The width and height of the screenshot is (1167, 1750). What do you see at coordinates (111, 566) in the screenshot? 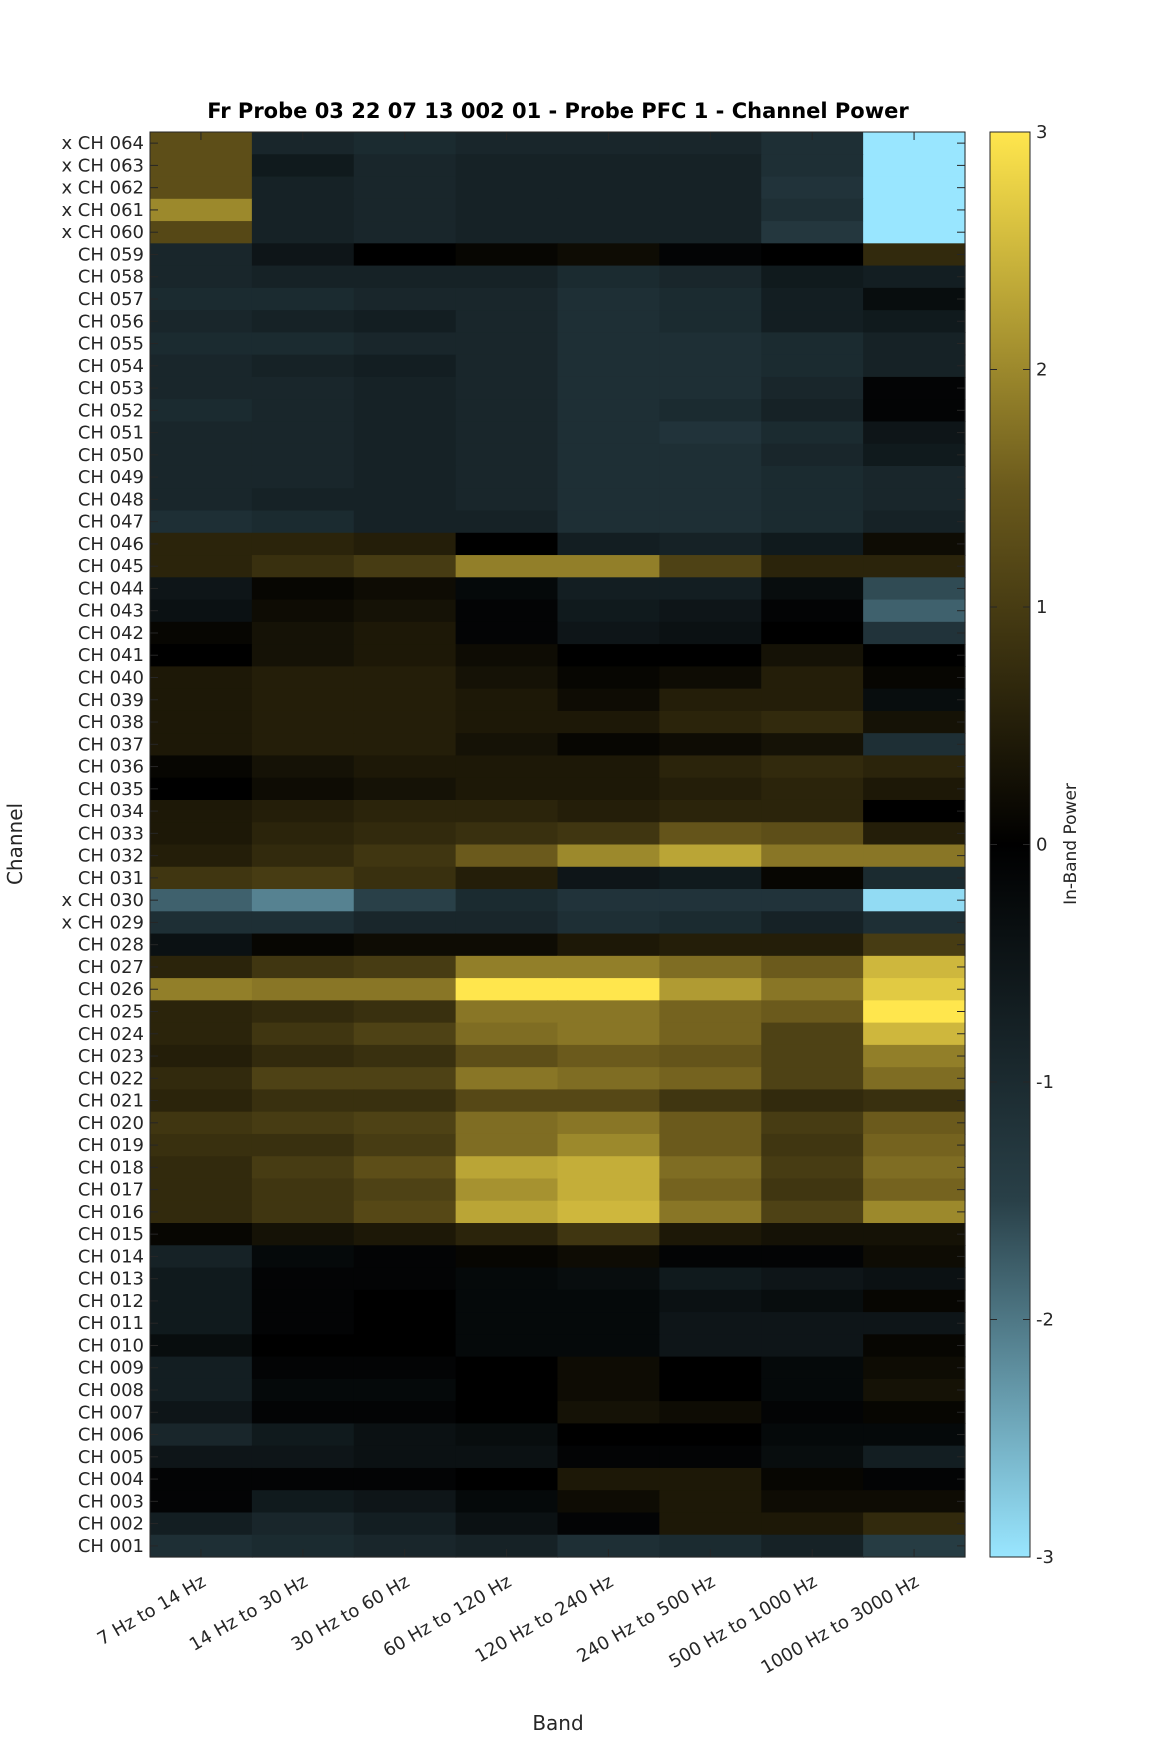
I see `y-tick-label: CH 045` at bounding box center [111, 566].